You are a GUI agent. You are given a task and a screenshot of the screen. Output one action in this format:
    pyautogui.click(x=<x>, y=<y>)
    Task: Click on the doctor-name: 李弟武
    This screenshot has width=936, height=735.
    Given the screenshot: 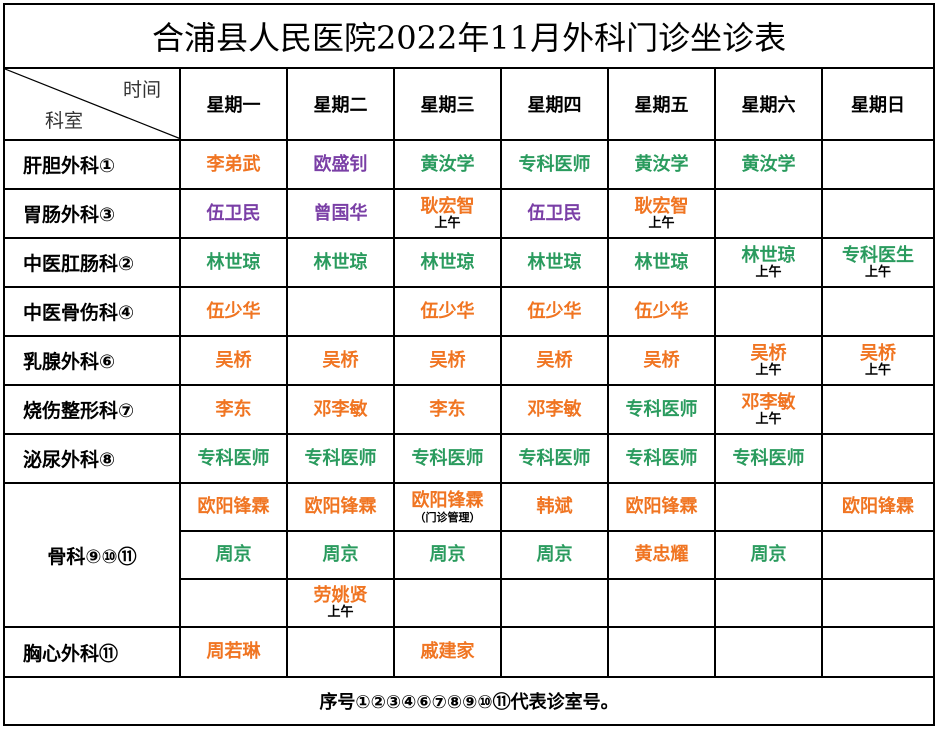 What is the action you would take?
    pyautogui.click(x=233, y=164)
    